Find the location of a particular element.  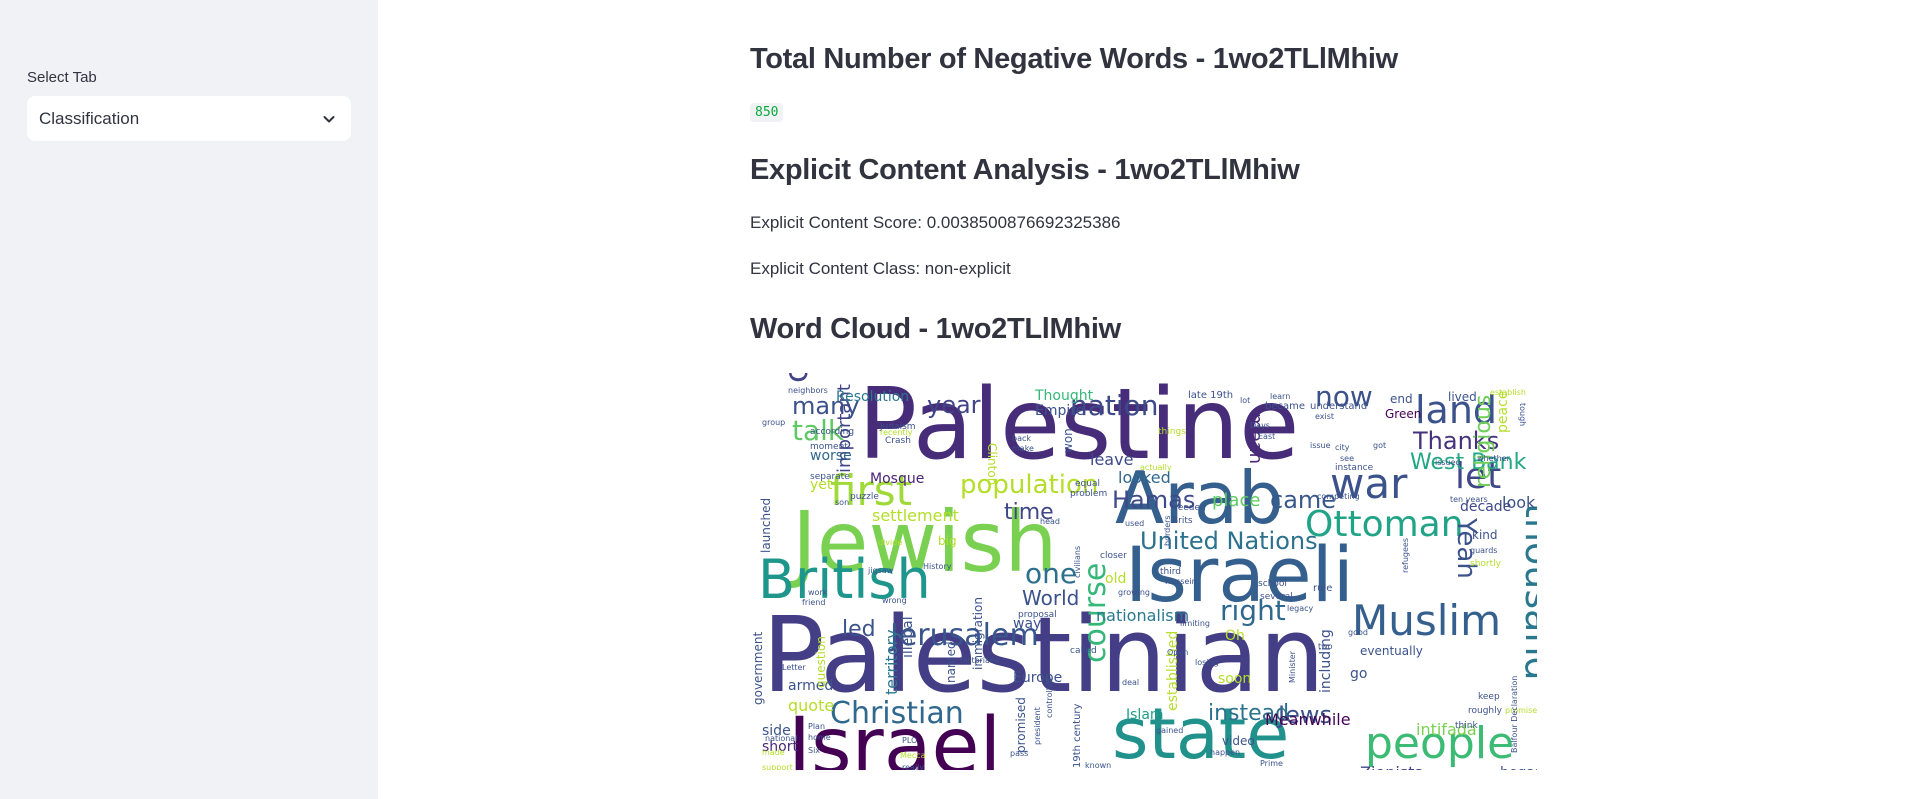

wordcloud-word: Mosque is located at coordinates (897, 479).